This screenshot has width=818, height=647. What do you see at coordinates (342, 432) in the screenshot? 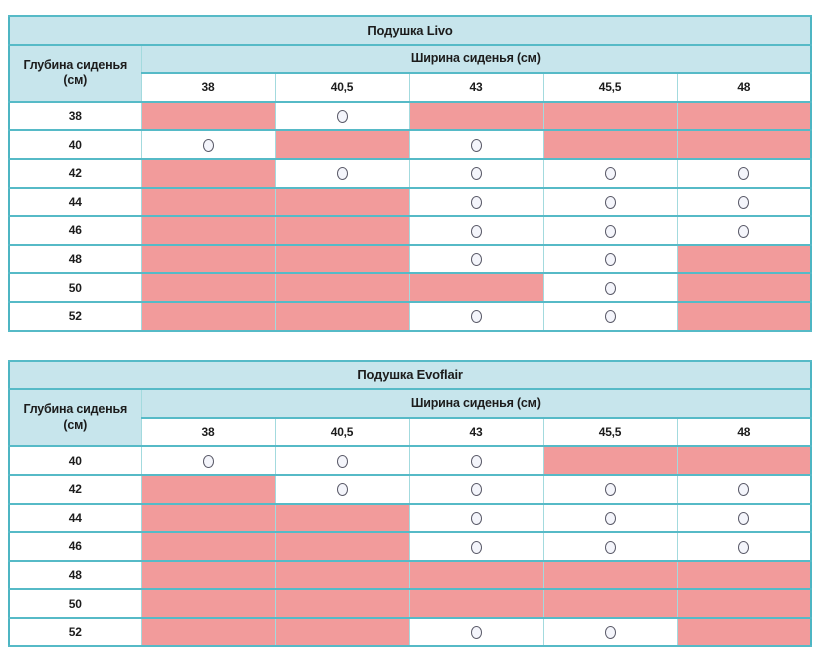
I see `width-value: 40,5` at bounding box center [342, 432].